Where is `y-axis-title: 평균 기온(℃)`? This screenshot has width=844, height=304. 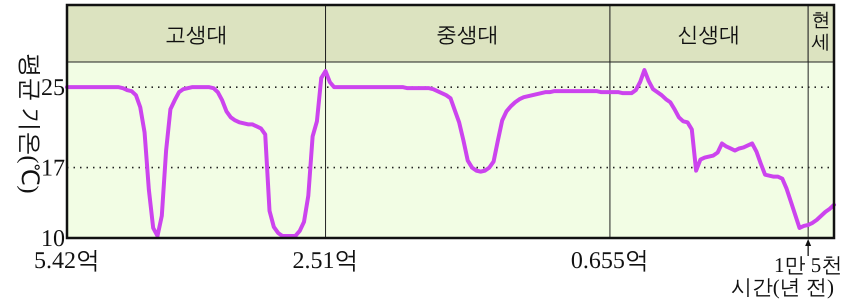 y-axis-title: 평균 기온(℃) is located at coordinates (29, 124).